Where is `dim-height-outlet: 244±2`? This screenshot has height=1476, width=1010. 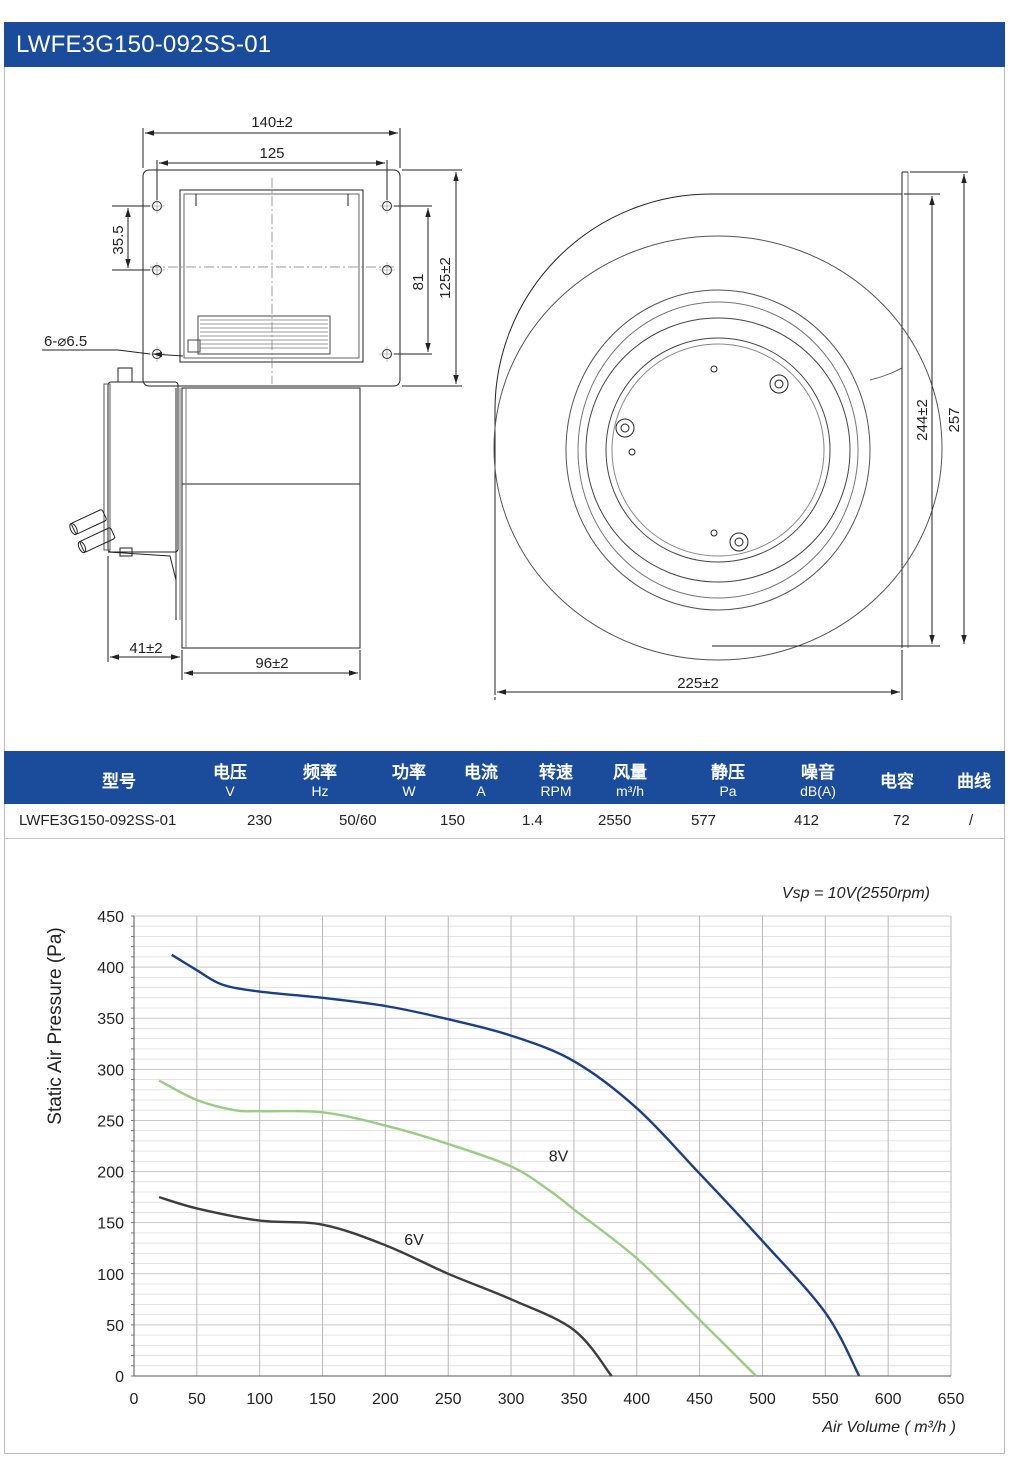
dim-height-outlet: 244±2 is located at coordinates (922, 420).